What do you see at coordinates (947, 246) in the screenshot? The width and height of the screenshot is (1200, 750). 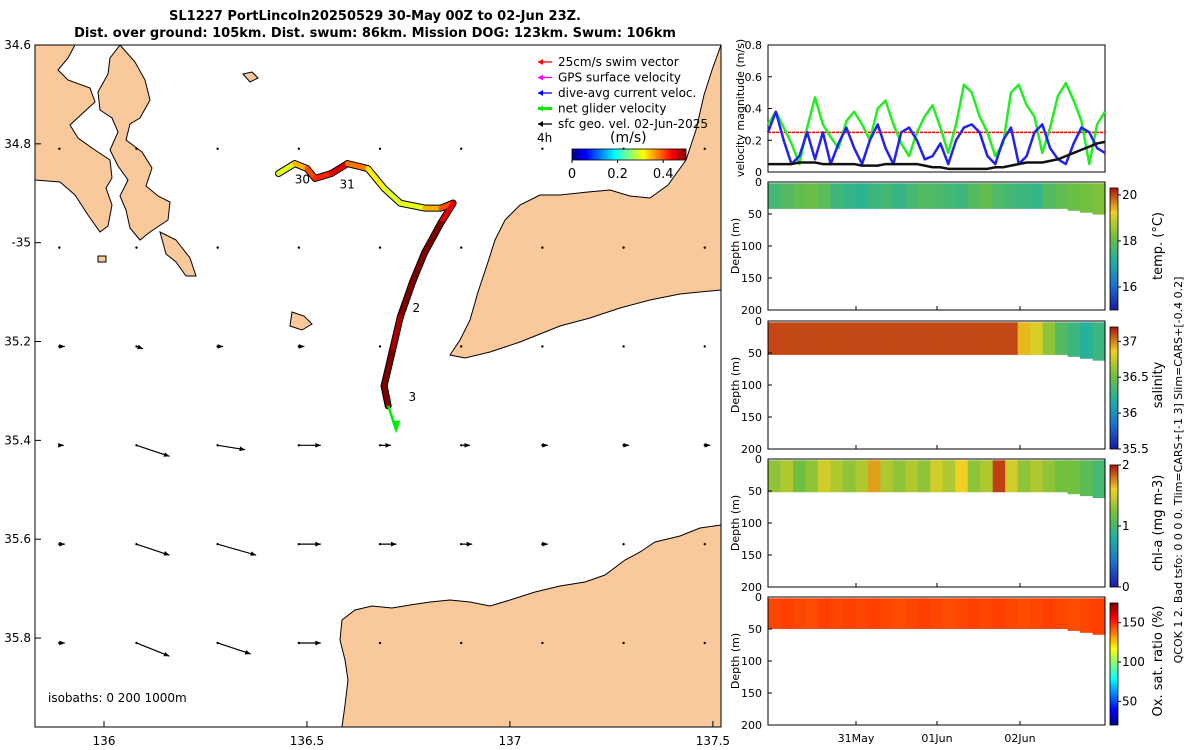 I see `profile-panel-temp: 0 50 100 150 200 Depth (m) 16 18 20 temp. (°C)` at bounding box center [947, 246].